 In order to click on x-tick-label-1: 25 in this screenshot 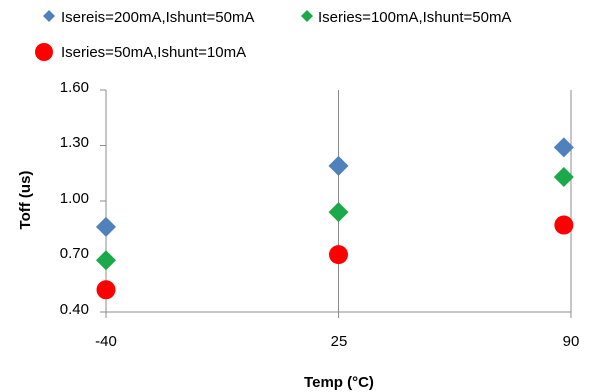, I will do `click(339, 341)`.